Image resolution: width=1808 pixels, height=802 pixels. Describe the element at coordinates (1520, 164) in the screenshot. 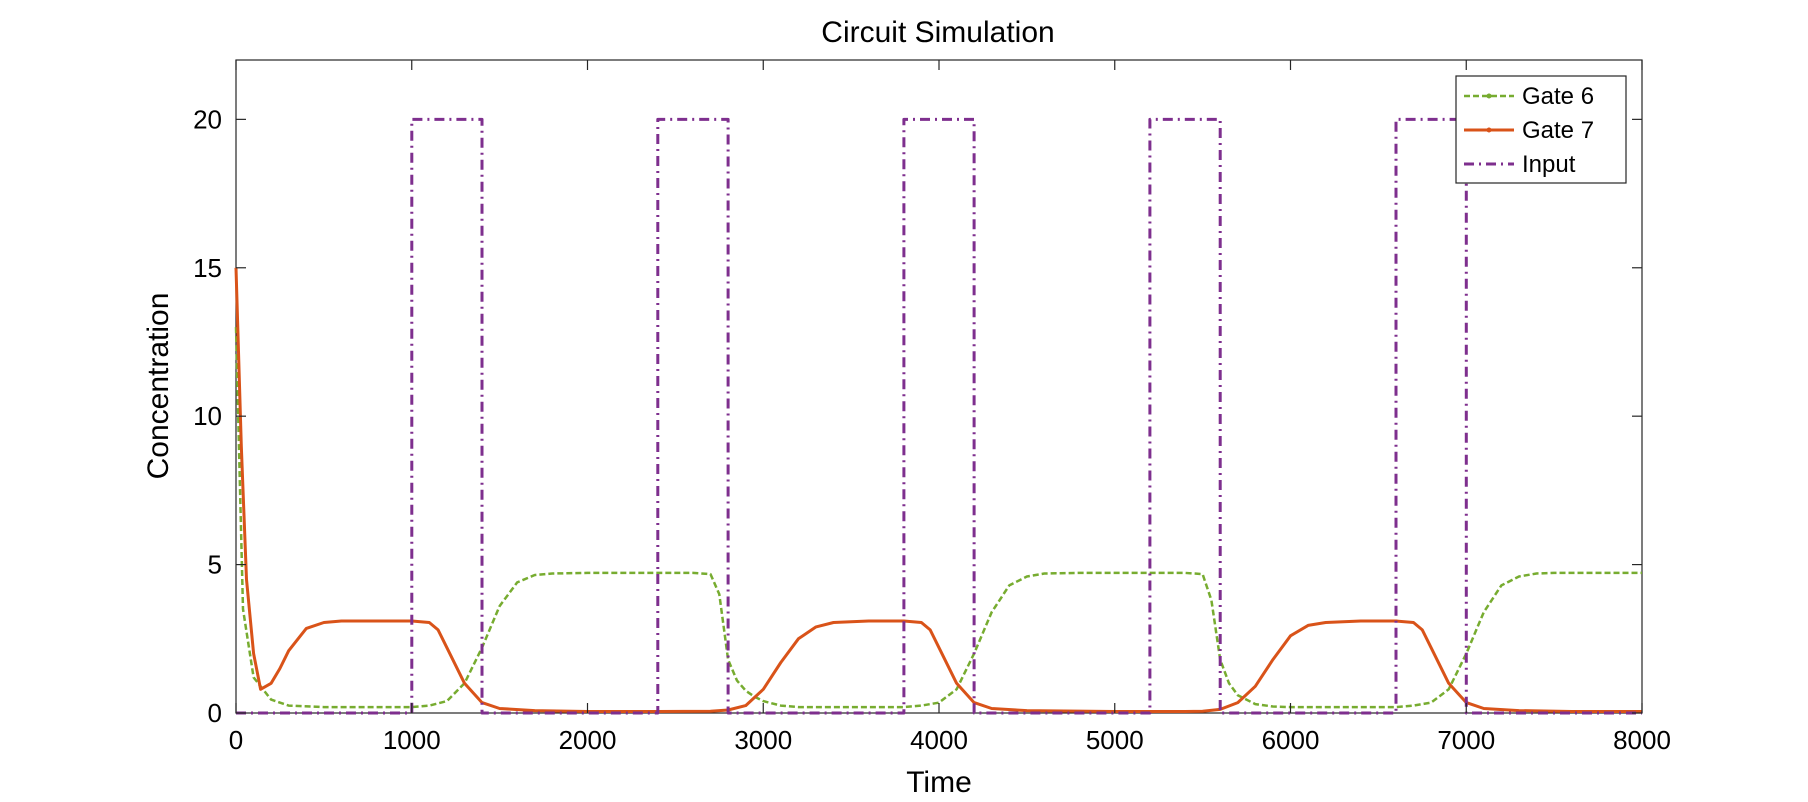

I see `legend-entry: Input` at that location.